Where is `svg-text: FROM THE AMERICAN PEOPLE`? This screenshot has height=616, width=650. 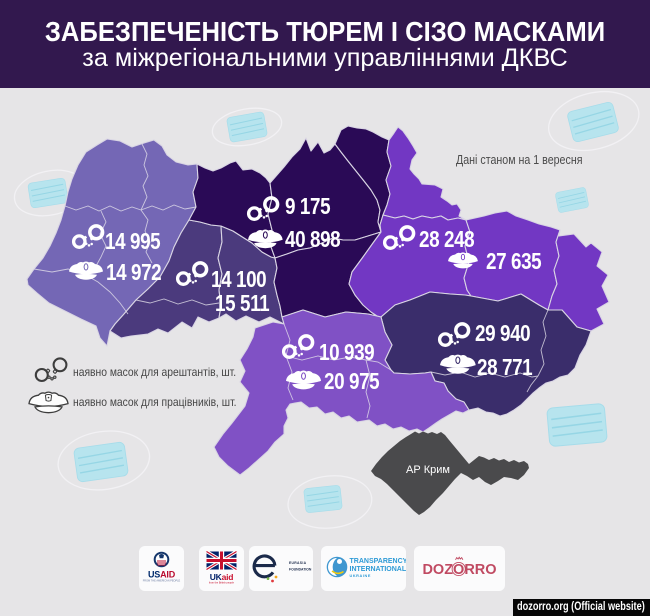
svg-text: FROM THE AMERICAN PEOPLE is located at coordinates (162, 581).